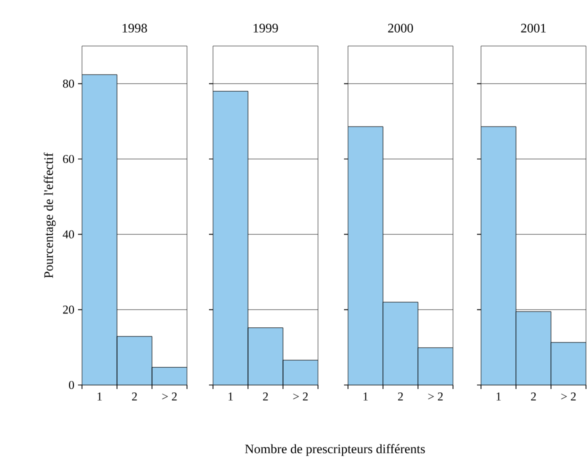 The width and height of the screenshot is (588, 472). I want to click on chart-title: 1999, so click(266, 28).